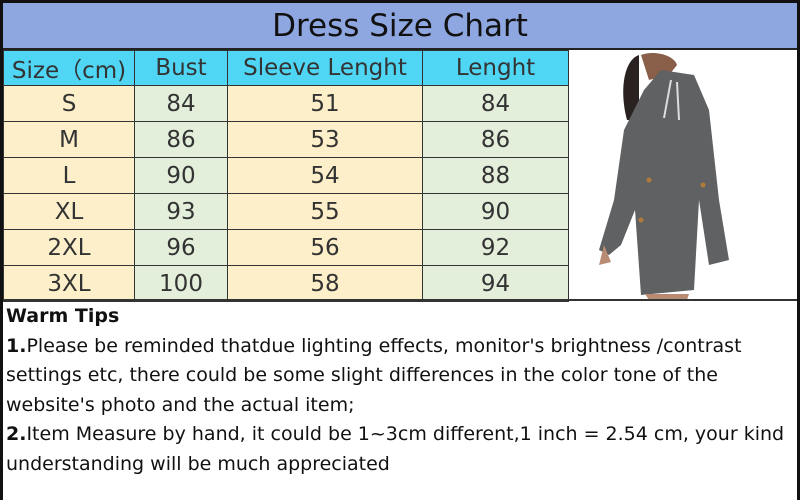 The height and width of the screenshot is (500, 800). Describe the element at coordinates (181, 68) in the screenshot. I see `header-bust: Bust` at that location.